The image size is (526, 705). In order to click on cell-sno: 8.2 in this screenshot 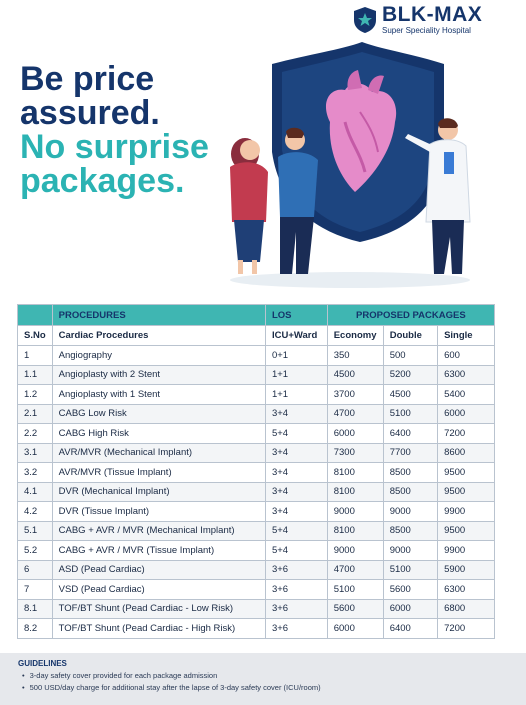, I will do `click(35, 628)`.